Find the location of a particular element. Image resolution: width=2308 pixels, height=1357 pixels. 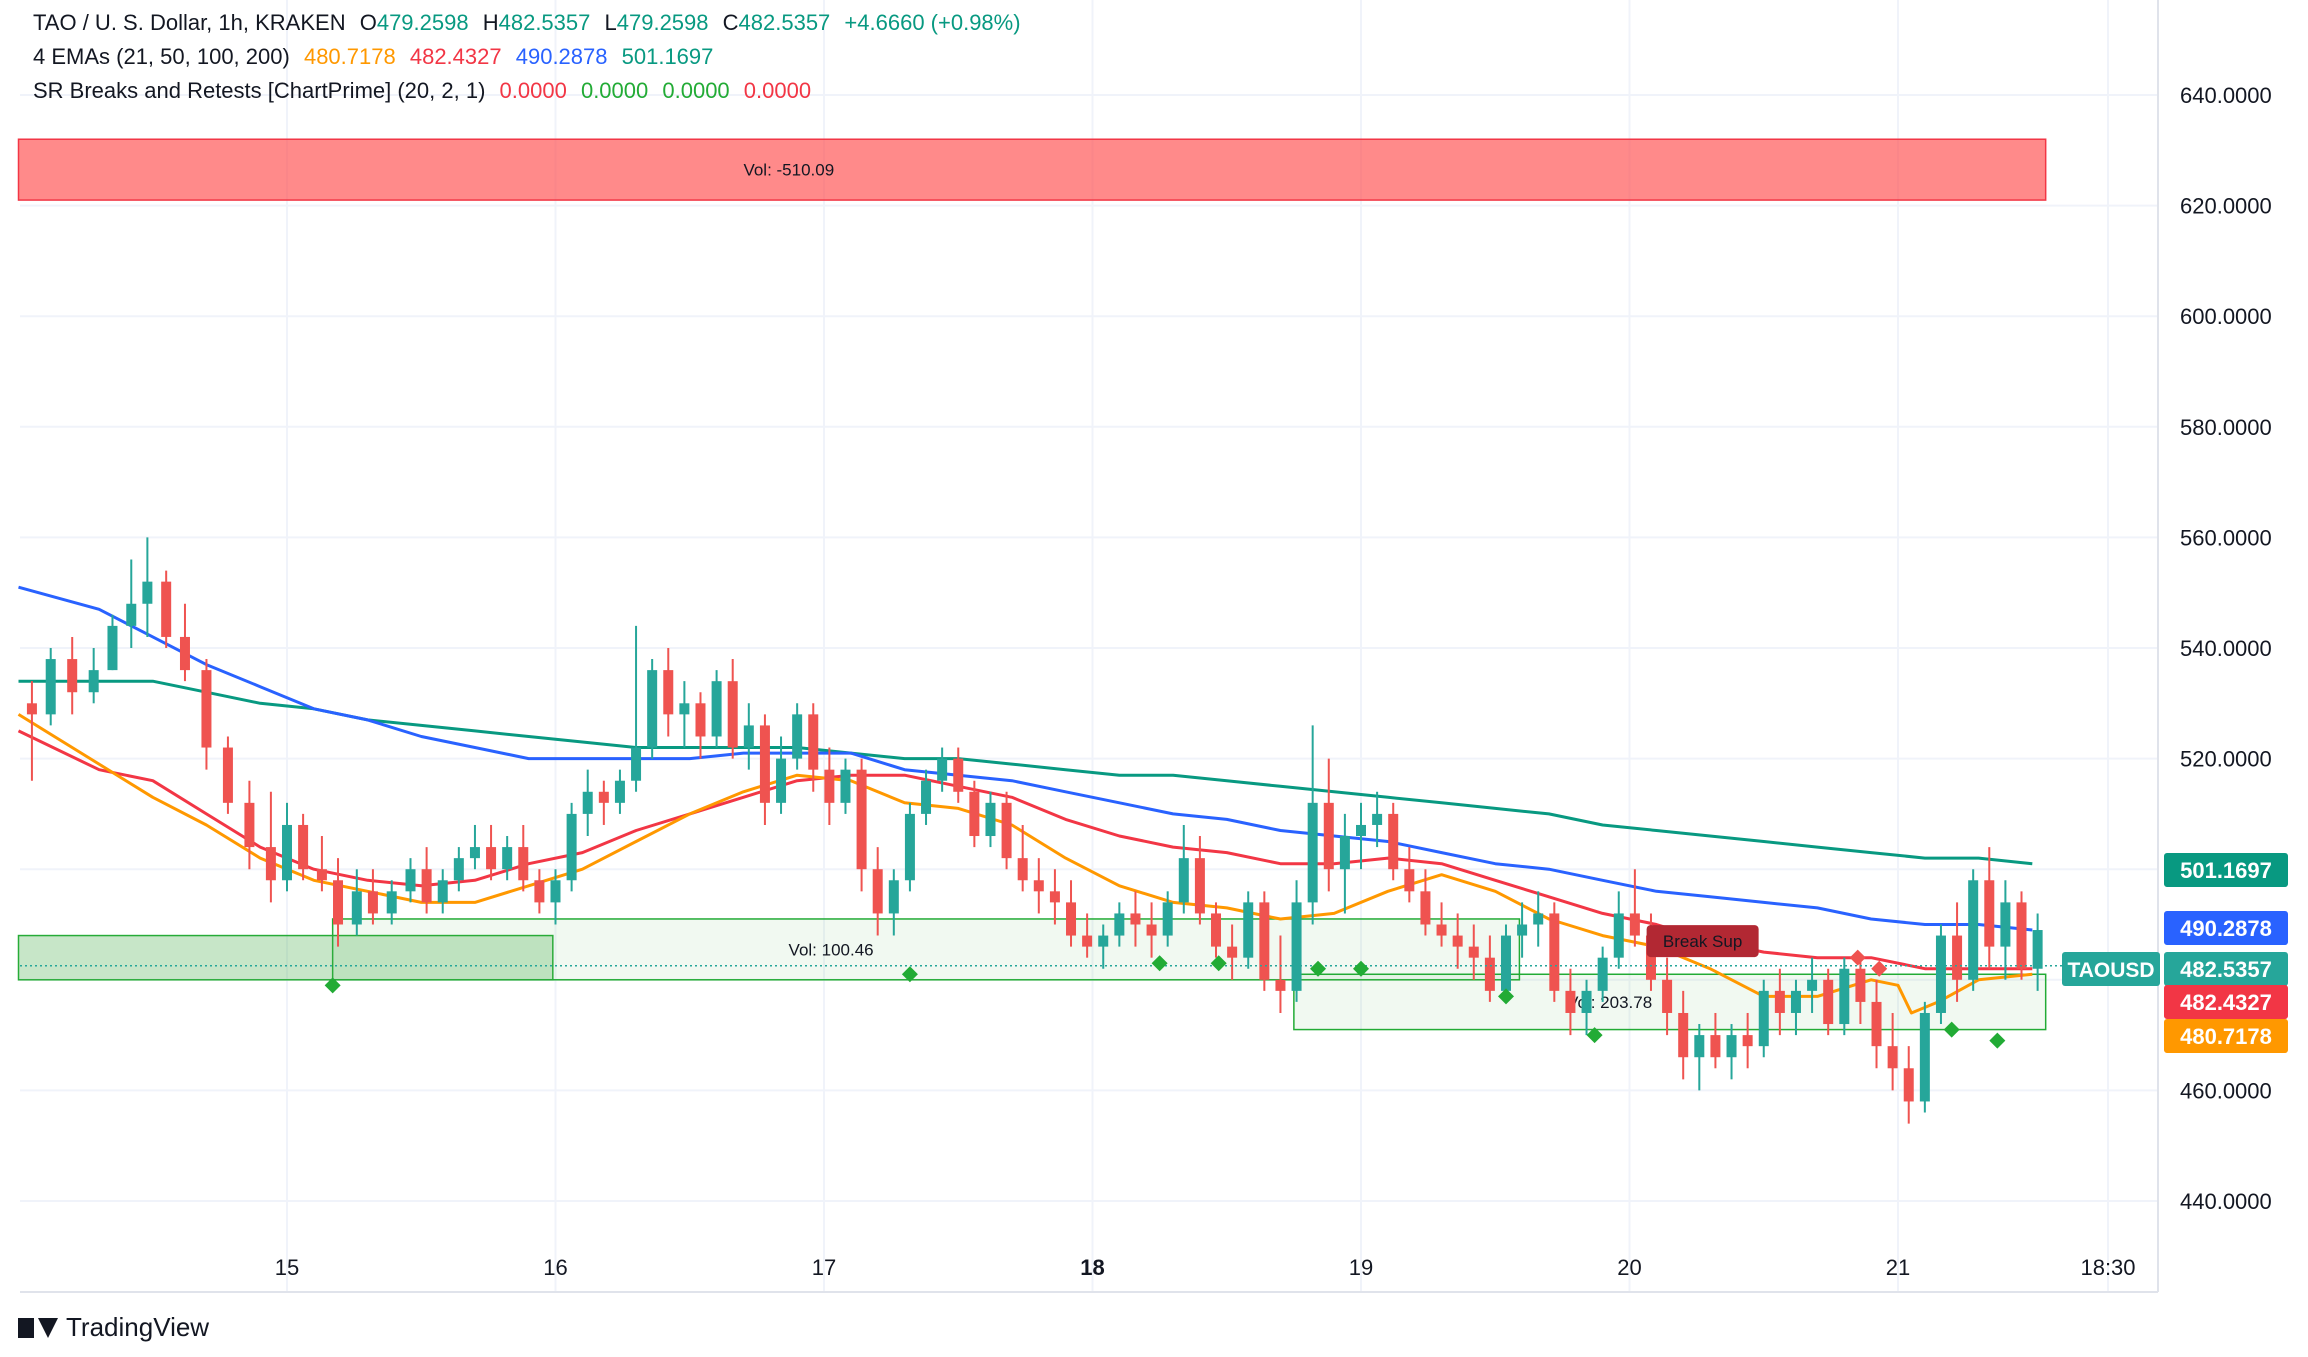

price-tick-label: 580.0000 is located at coordinates (2226, 427).